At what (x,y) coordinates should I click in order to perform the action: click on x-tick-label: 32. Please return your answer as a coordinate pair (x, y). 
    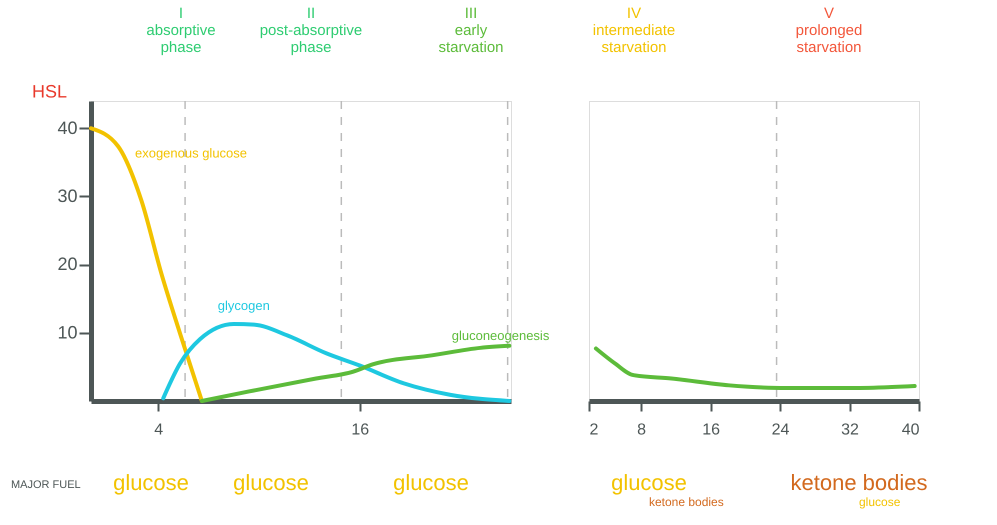
    Looking at the image, I should click on (850, 430).